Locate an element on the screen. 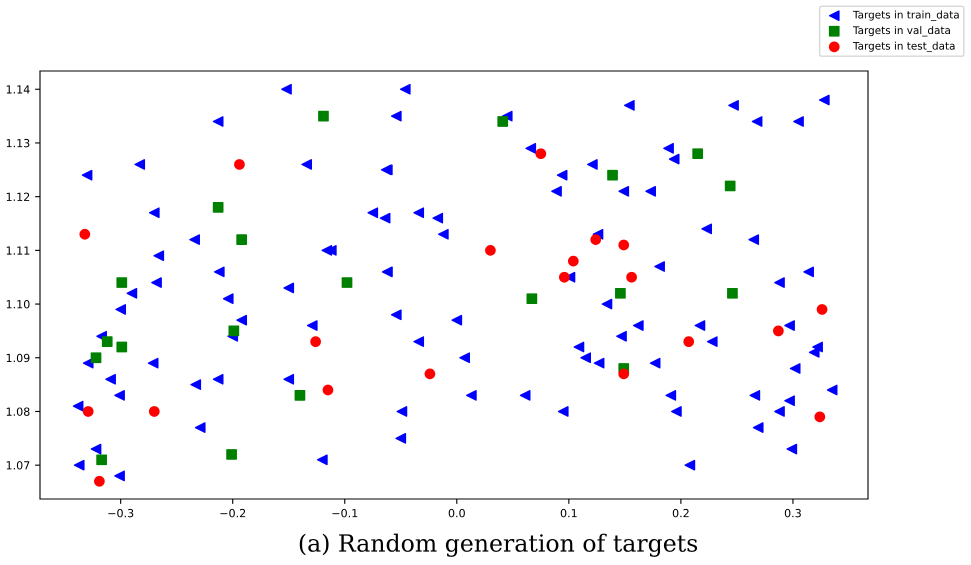 Image resolution: width=971 pixels, height=565 pixels. legend-label: Targets in train_data is located at coordinates (905, 15).